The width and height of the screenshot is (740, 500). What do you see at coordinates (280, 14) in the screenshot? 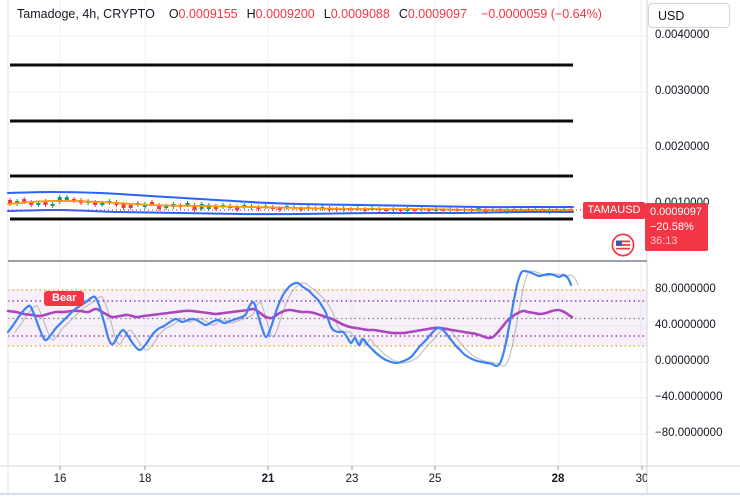
I see `ohlc-field: H0.0009200` at bounding box center [280, 14].